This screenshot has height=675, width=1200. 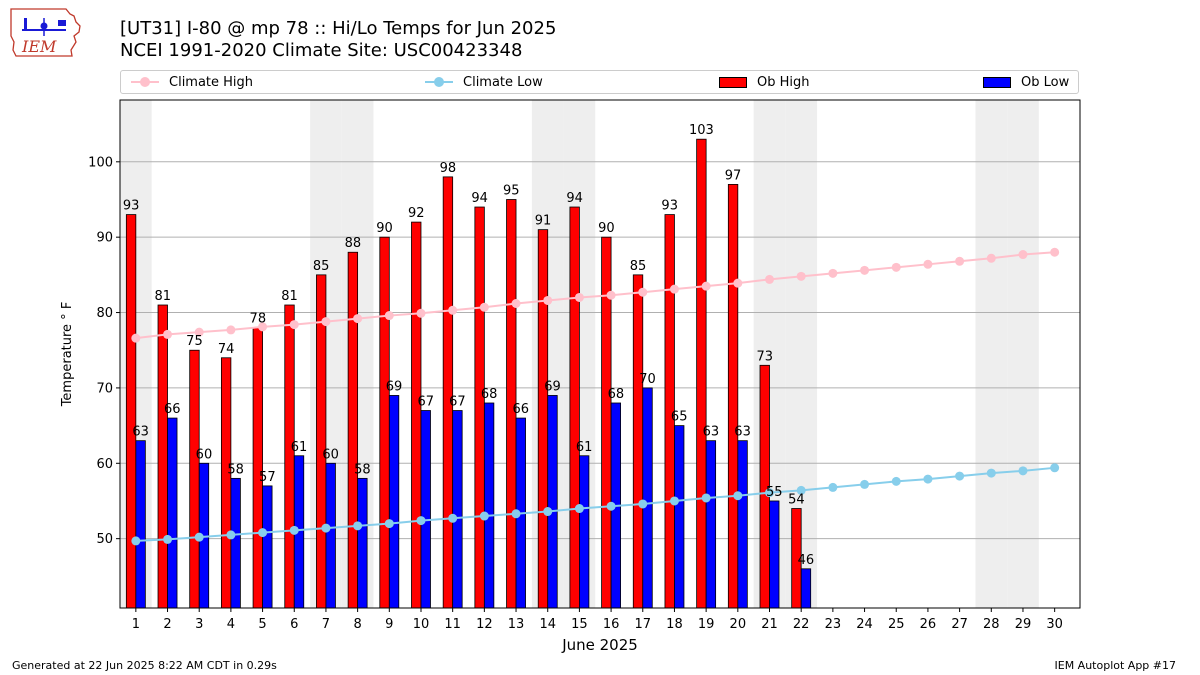 I want to click on x-tick-label: 6, so click(x=294, y=624).